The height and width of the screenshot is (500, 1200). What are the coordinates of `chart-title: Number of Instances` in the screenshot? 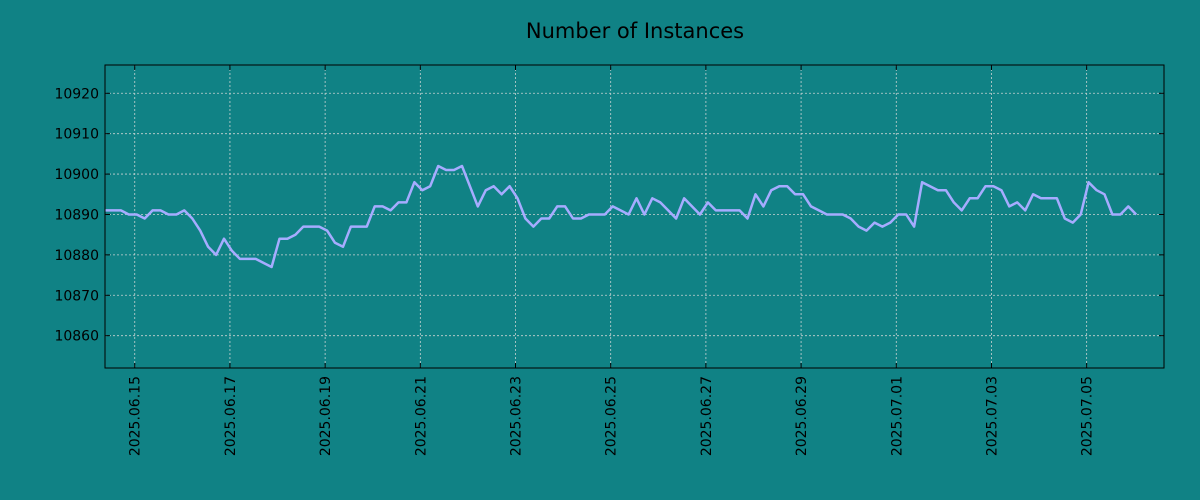 It's located at (635, 31).